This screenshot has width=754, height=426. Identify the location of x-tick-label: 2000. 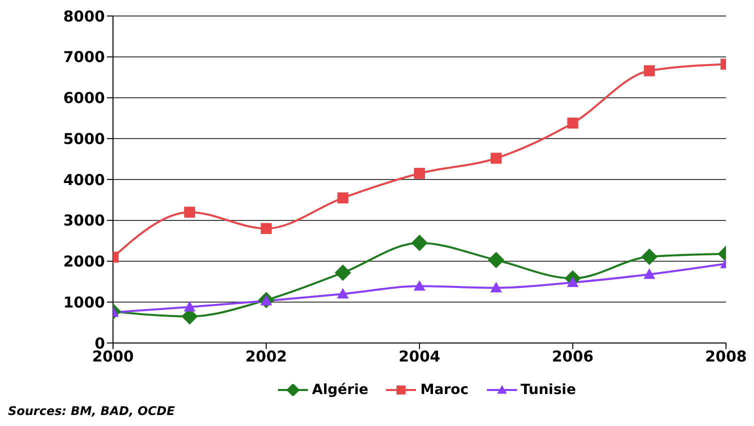
(113, 357).